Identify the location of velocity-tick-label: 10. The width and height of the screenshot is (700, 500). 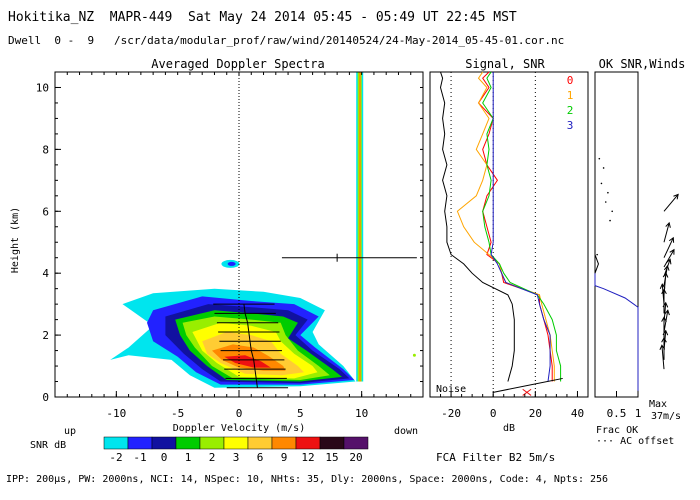
(361, 413).